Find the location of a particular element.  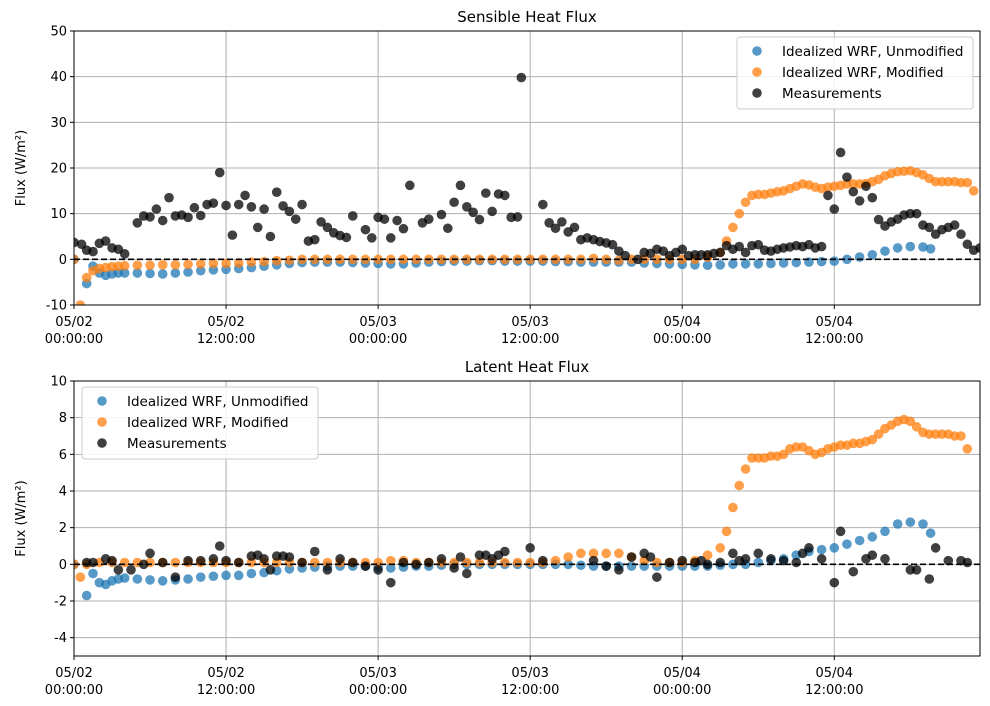

chart-title: Latent Heat Flux is located at coordinates (527, 367).